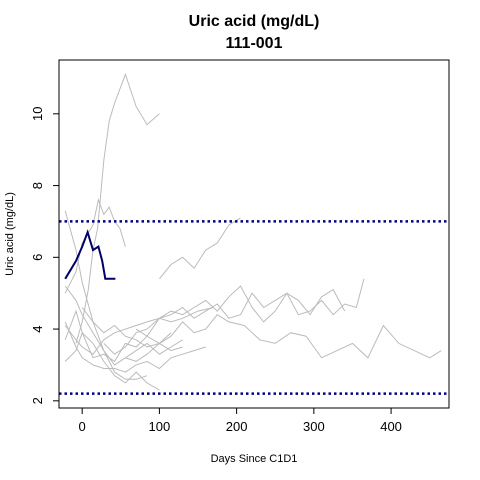 The height and width of the screenshot is (480, 480). Describe the element at coordinates (254, 21) in the screenshot. I see `chart-title: Uric acid (mg/dL)` at that location.